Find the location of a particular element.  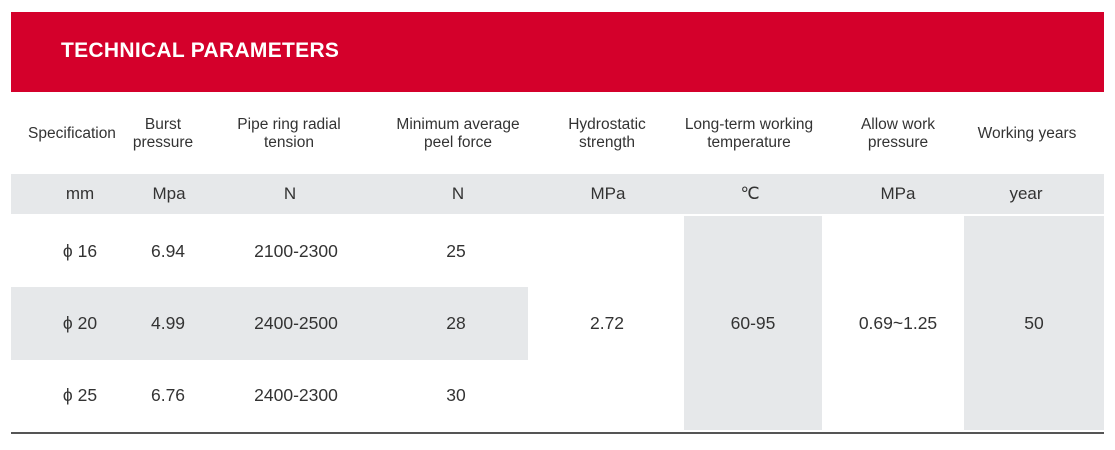

header-pipe-ring-radial-tension: Pipe ring radial tension is located at coordinates (289, 133).